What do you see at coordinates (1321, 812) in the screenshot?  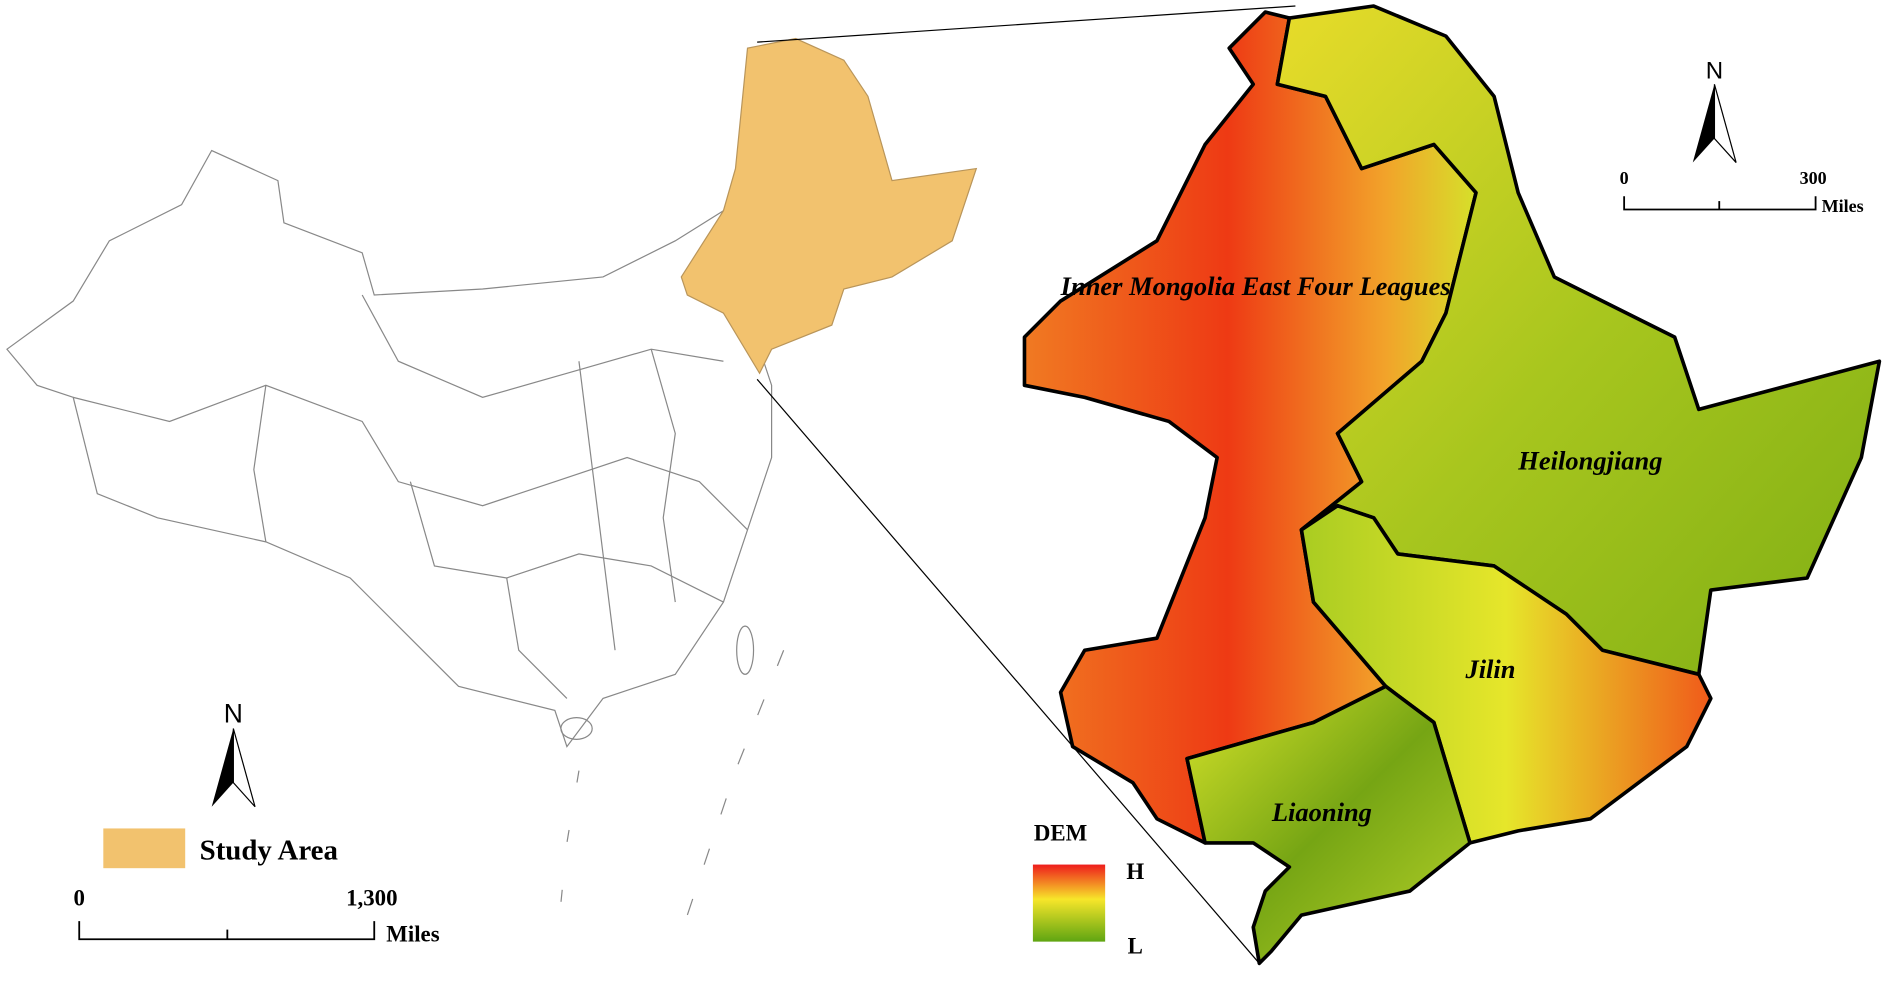 I see `region-label: Liaoning` at bounding box center [1321, 812].